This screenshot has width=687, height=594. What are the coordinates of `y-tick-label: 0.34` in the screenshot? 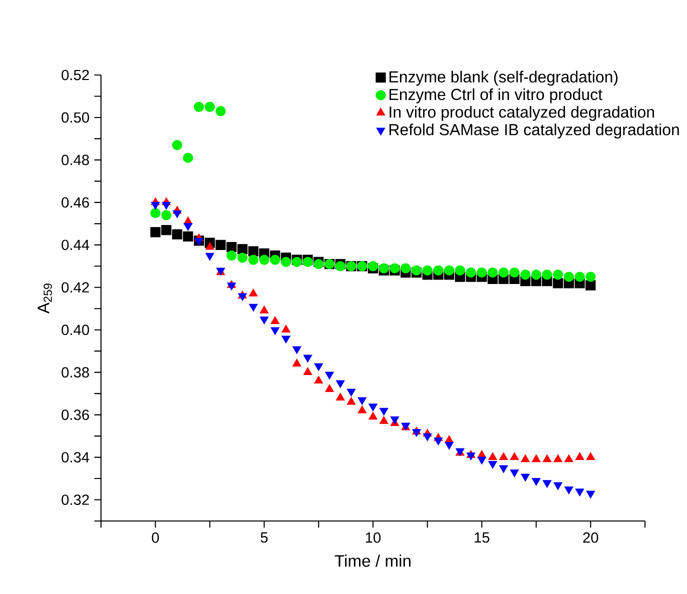 It's located at (76, 457).